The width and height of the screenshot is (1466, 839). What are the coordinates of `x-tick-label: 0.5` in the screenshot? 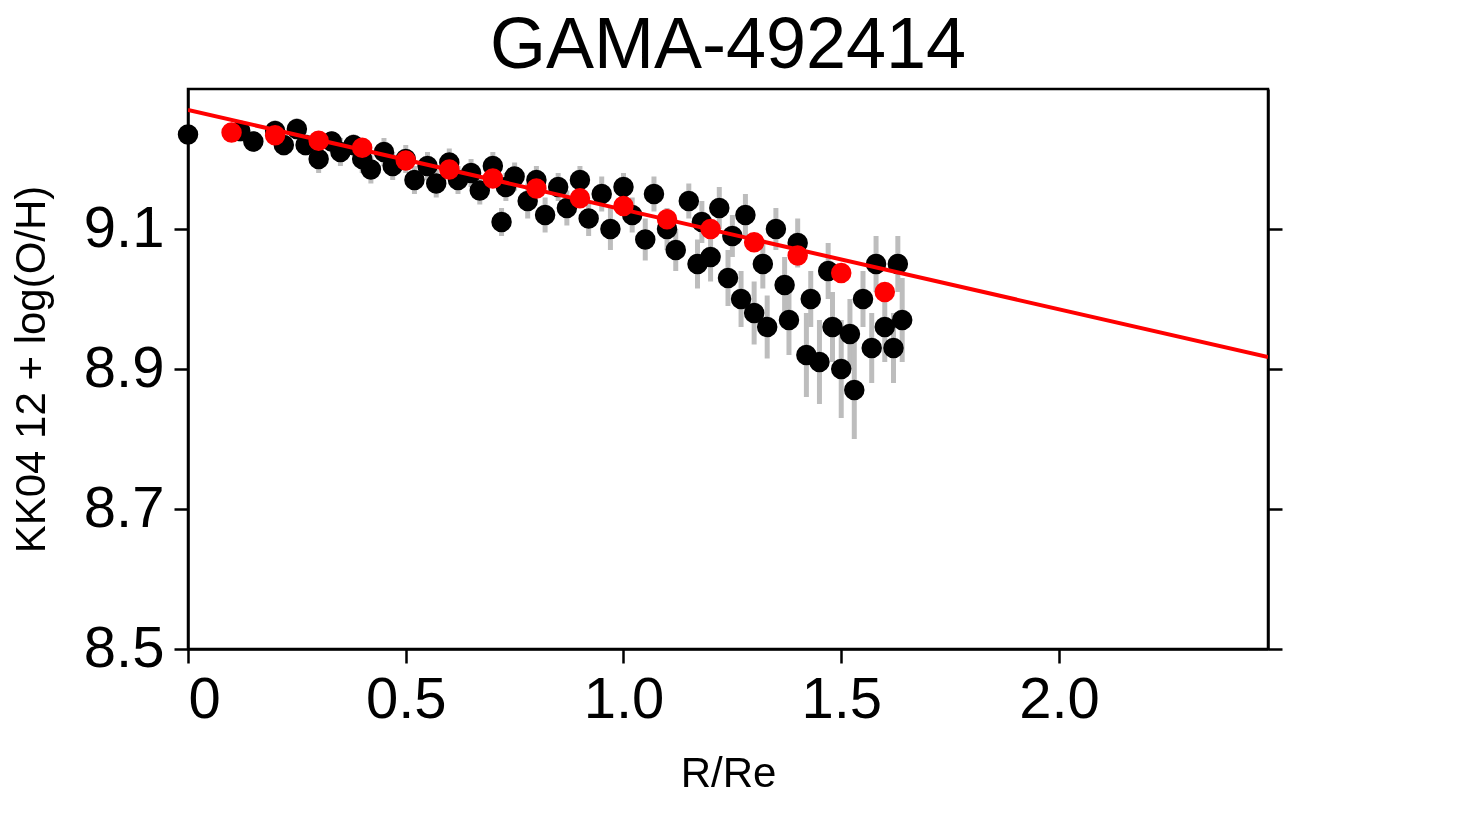 It's located at (406, 697).